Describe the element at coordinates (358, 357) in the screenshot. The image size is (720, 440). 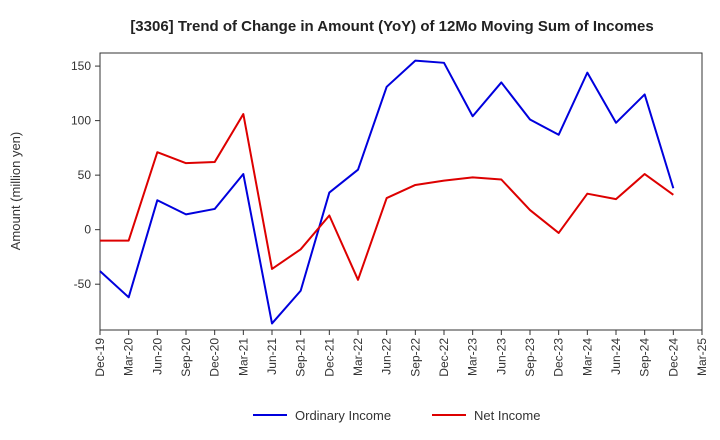
I see `x-tick-label: Mar-22` at that location.